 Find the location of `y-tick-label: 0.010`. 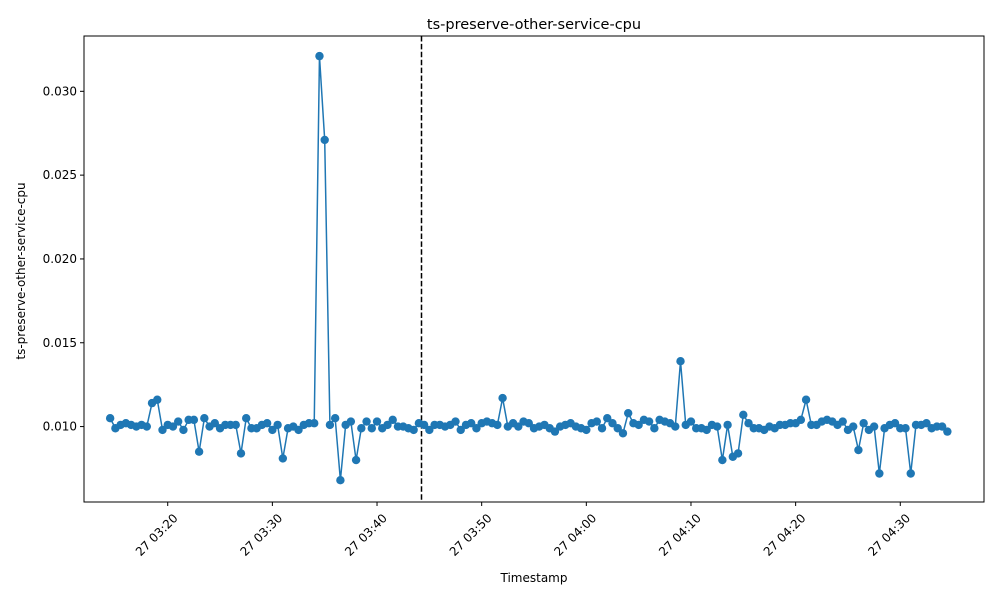

y-tick-label: 0.010 is located at coordinates (60, 427).